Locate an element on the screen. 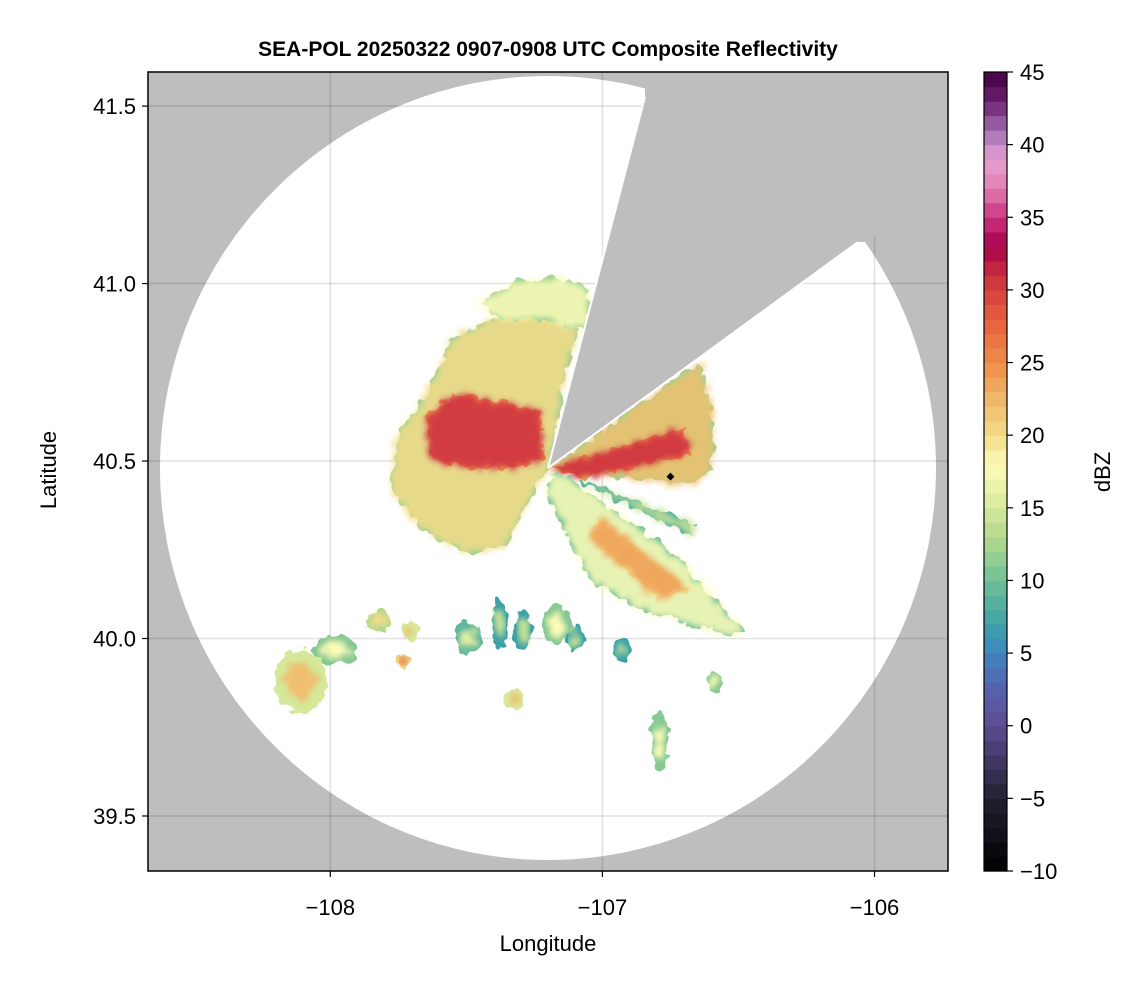 The width and height of the screenshot is (1146, 995). colorbar-tick-label: 10 is located at coordinates (1032, 580).